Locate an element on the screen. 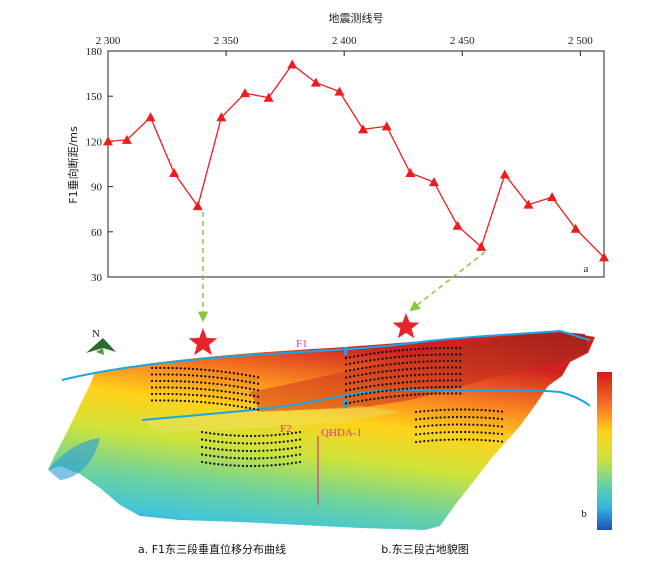 The height and width of the screenshot is (563, 660). star-marker-right is located at coordinates (406, 326).